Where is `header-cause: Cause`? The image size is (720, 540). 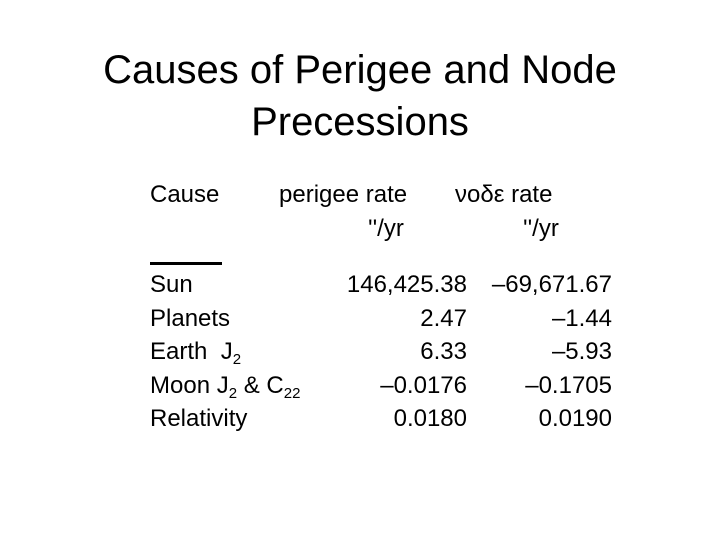
header-cause: Cause is located at coordinates (185, 194).